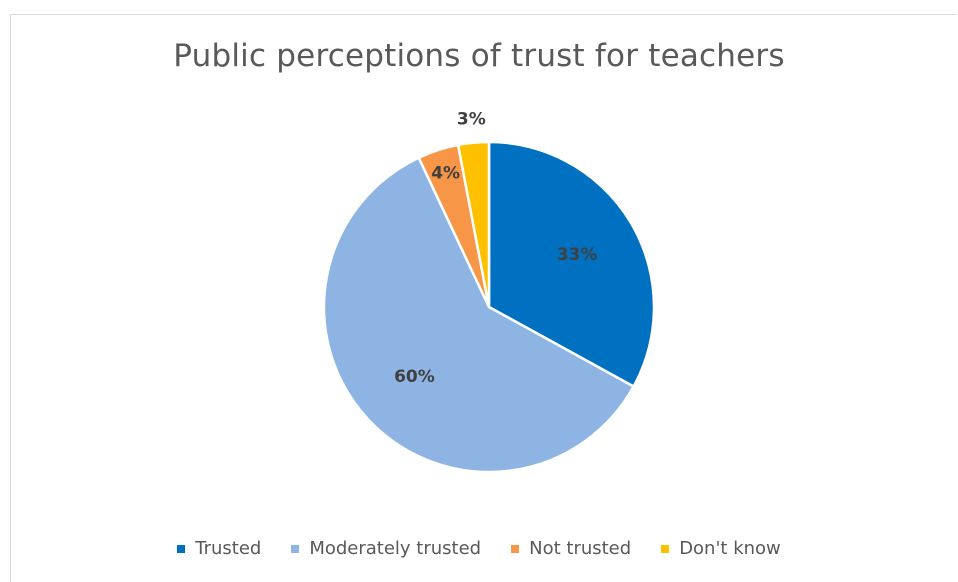 The image size is (958, 582). What do you see at coordinates (228, 548) in the screenshot?
I see `legend-label-trusted: Trusted` at bounding box center [228, 548].